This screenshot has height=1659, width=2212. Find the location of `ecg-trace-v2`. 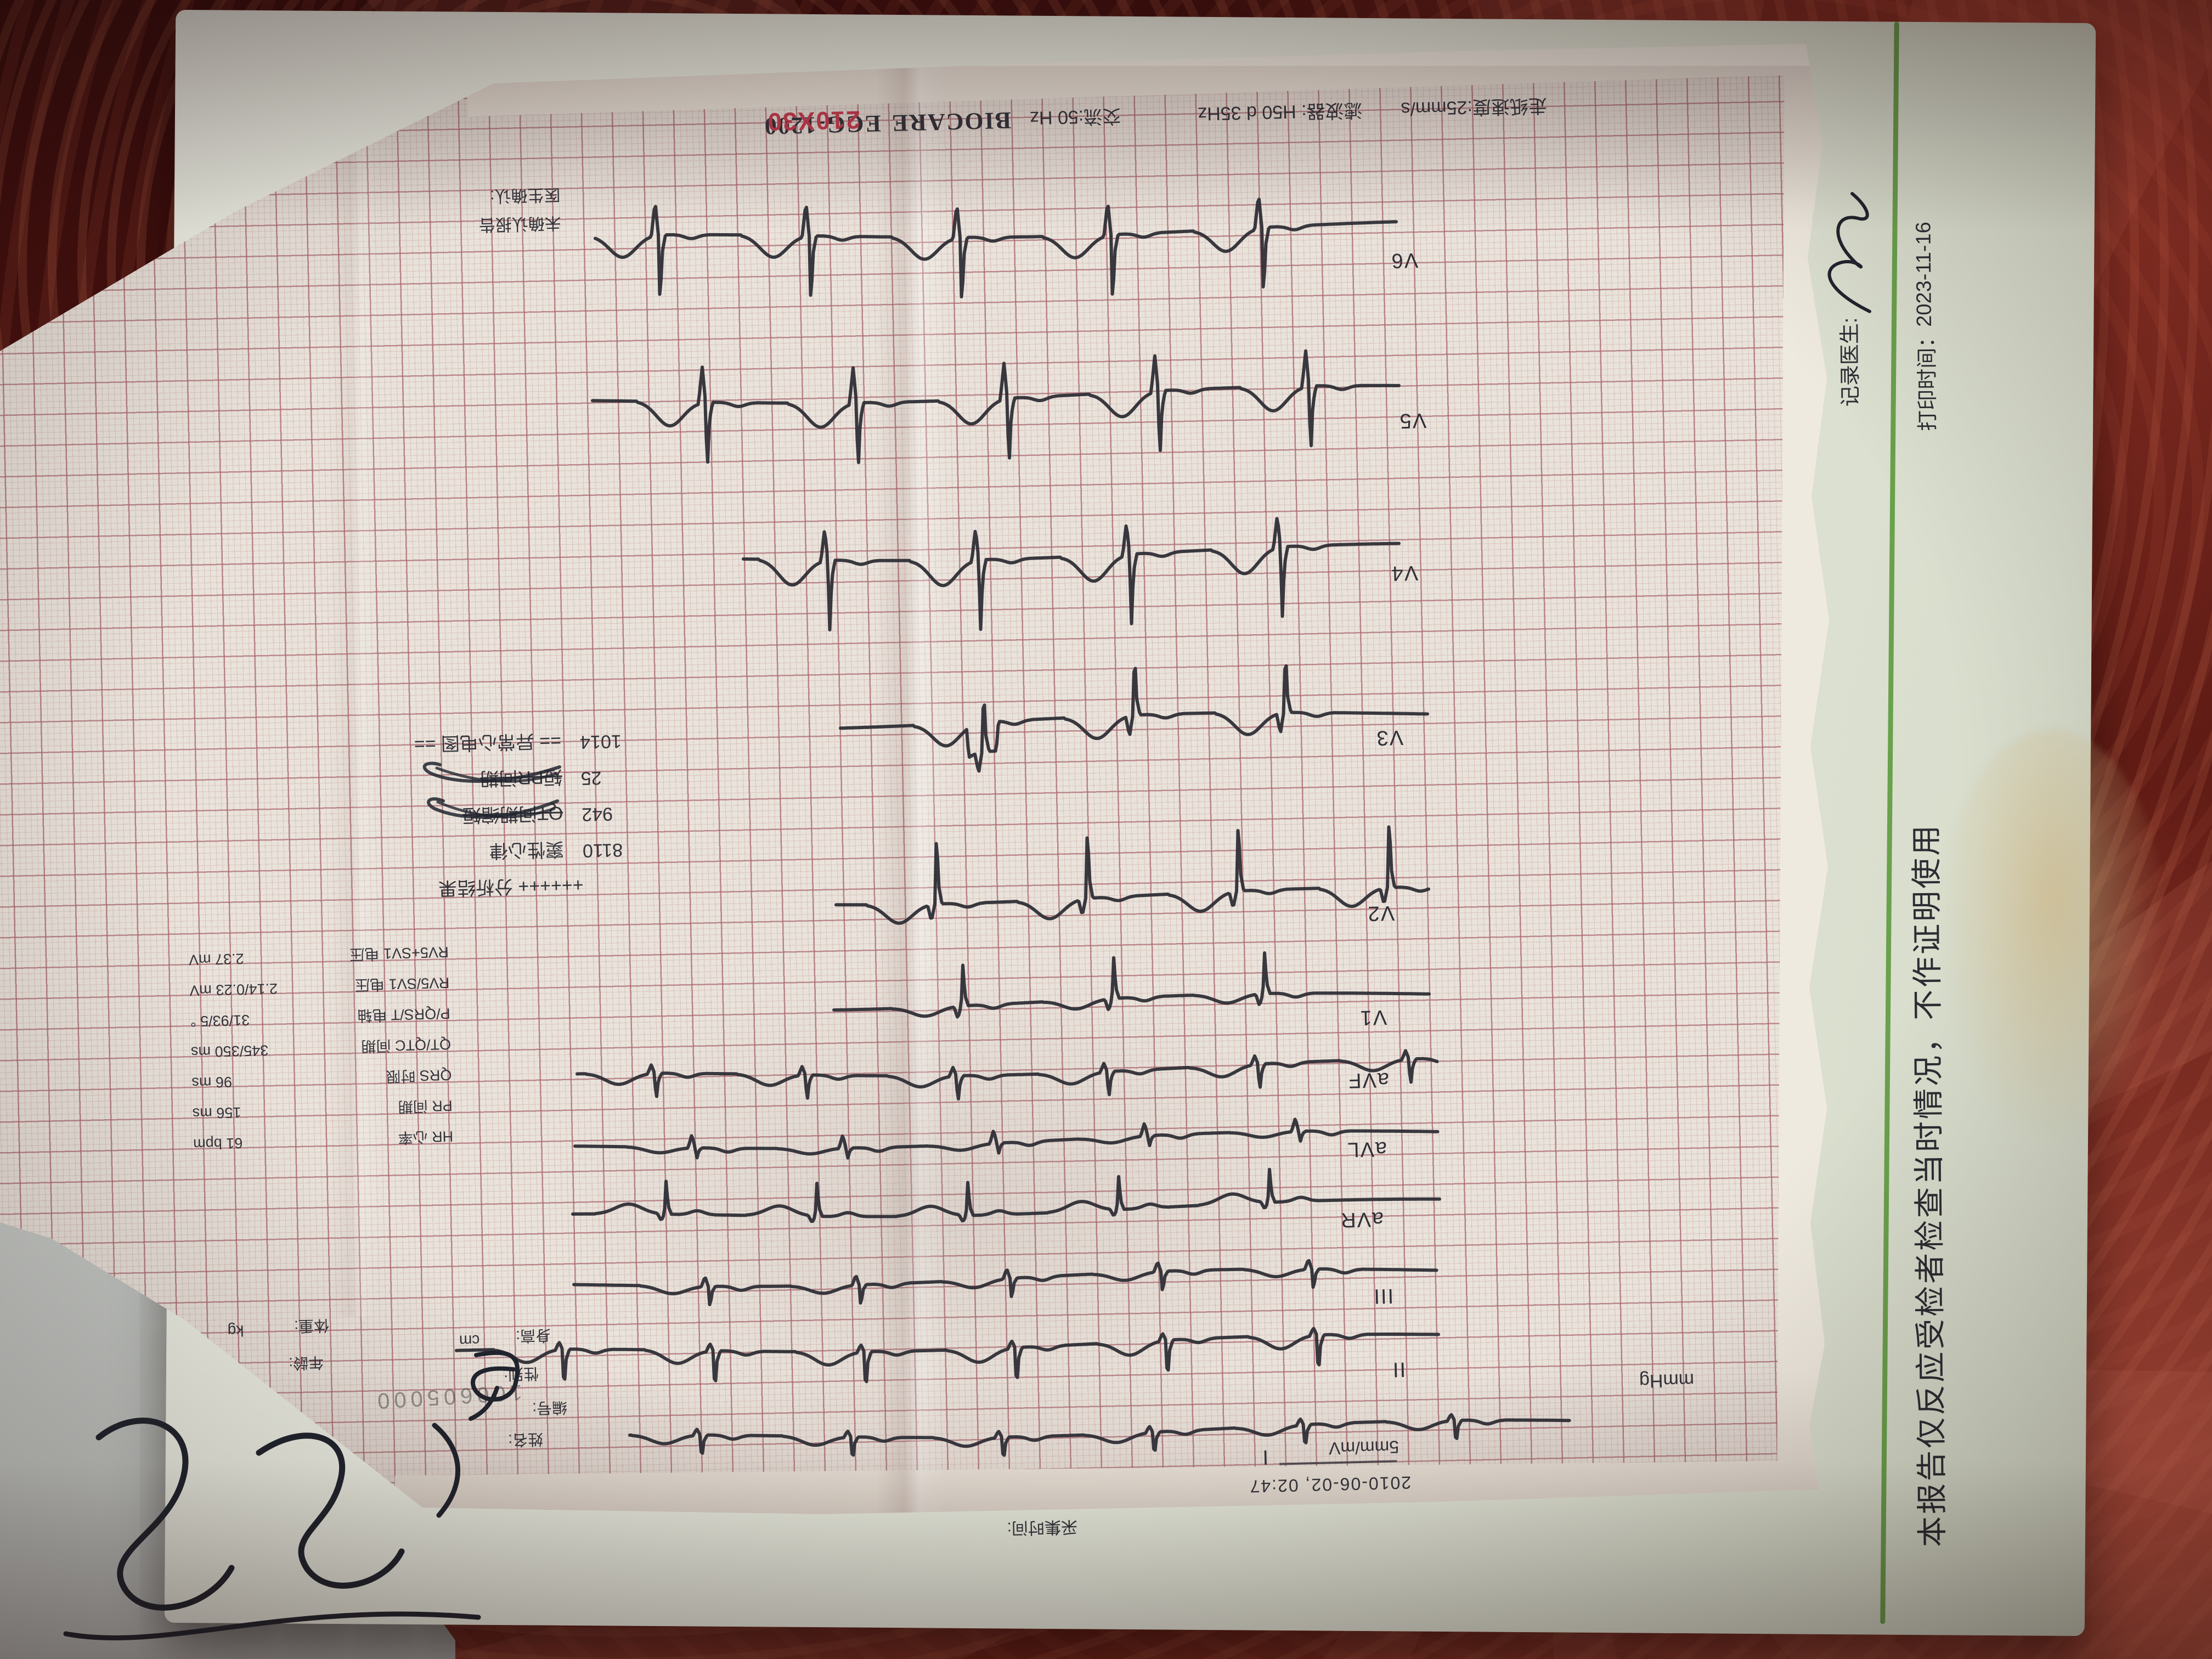

ecg-trace-v2 is located at coordinates (1132, 875).